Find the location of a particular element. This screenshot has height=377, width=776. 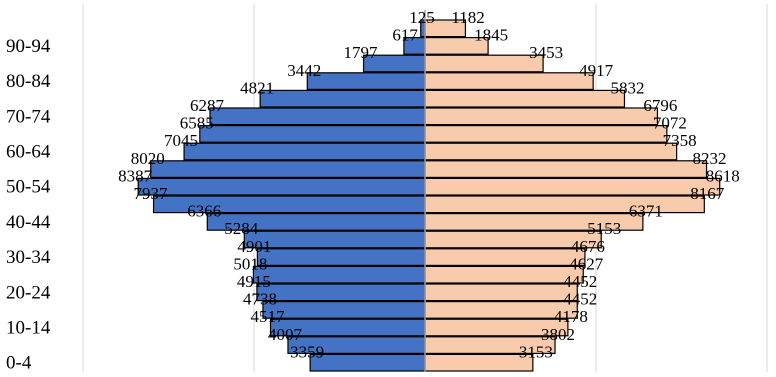

data-label-left-80-84: 3442 is located at coordinates (304, 70).